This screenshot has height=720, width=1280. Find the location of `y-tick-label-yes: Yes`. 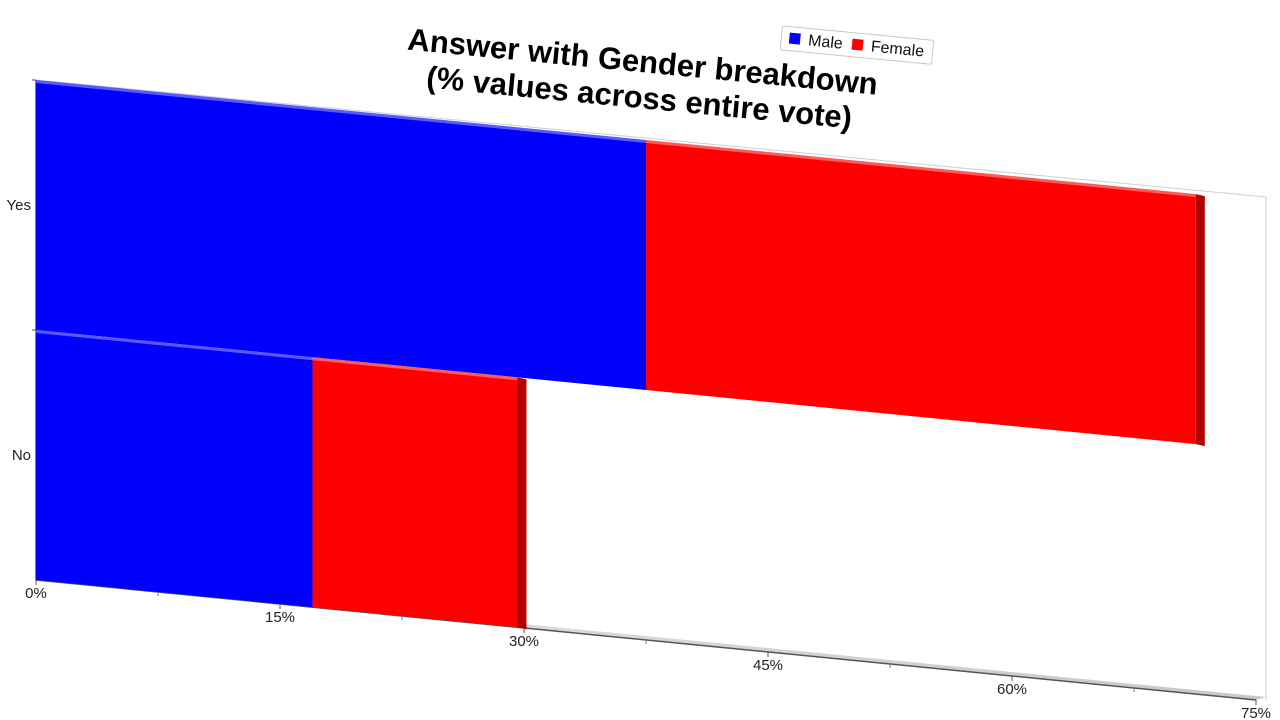

y-tick-label-yes: Yes is located at coordinates (19, 205).